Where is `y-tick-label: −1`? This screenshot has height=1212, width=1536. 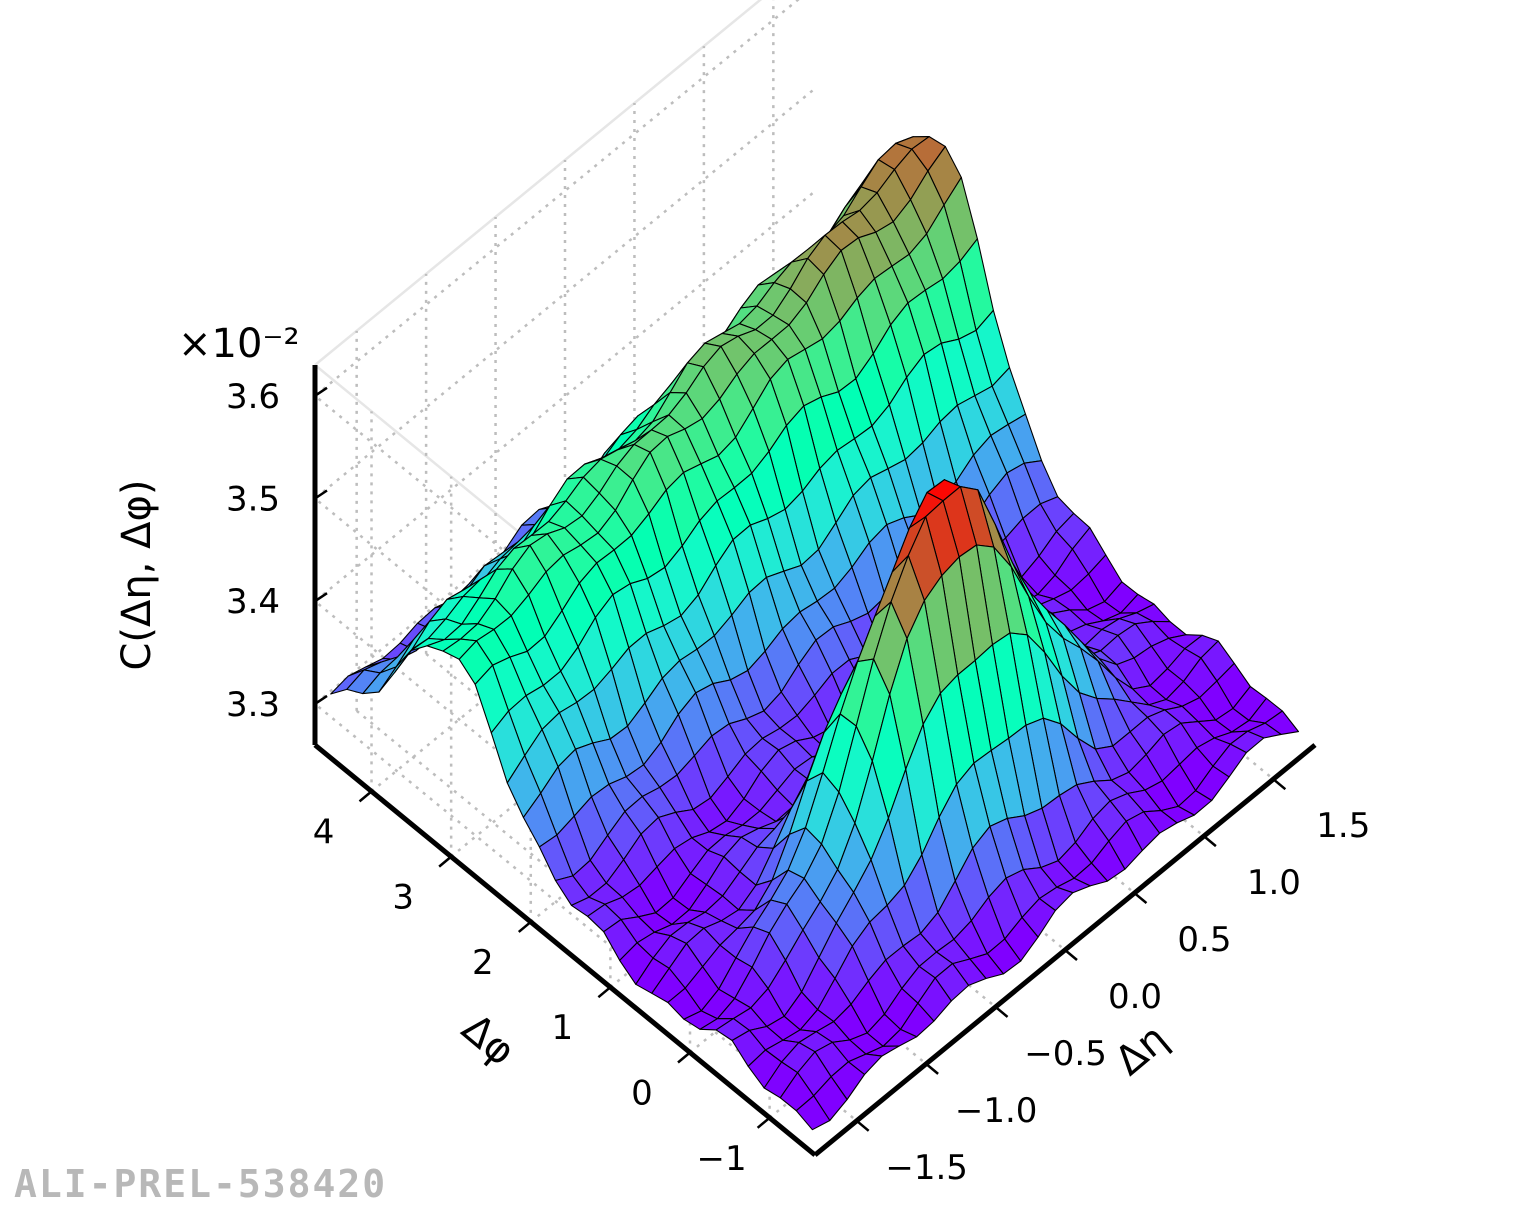
y-tick-label: −1 is located at coordinates (722, 1159).